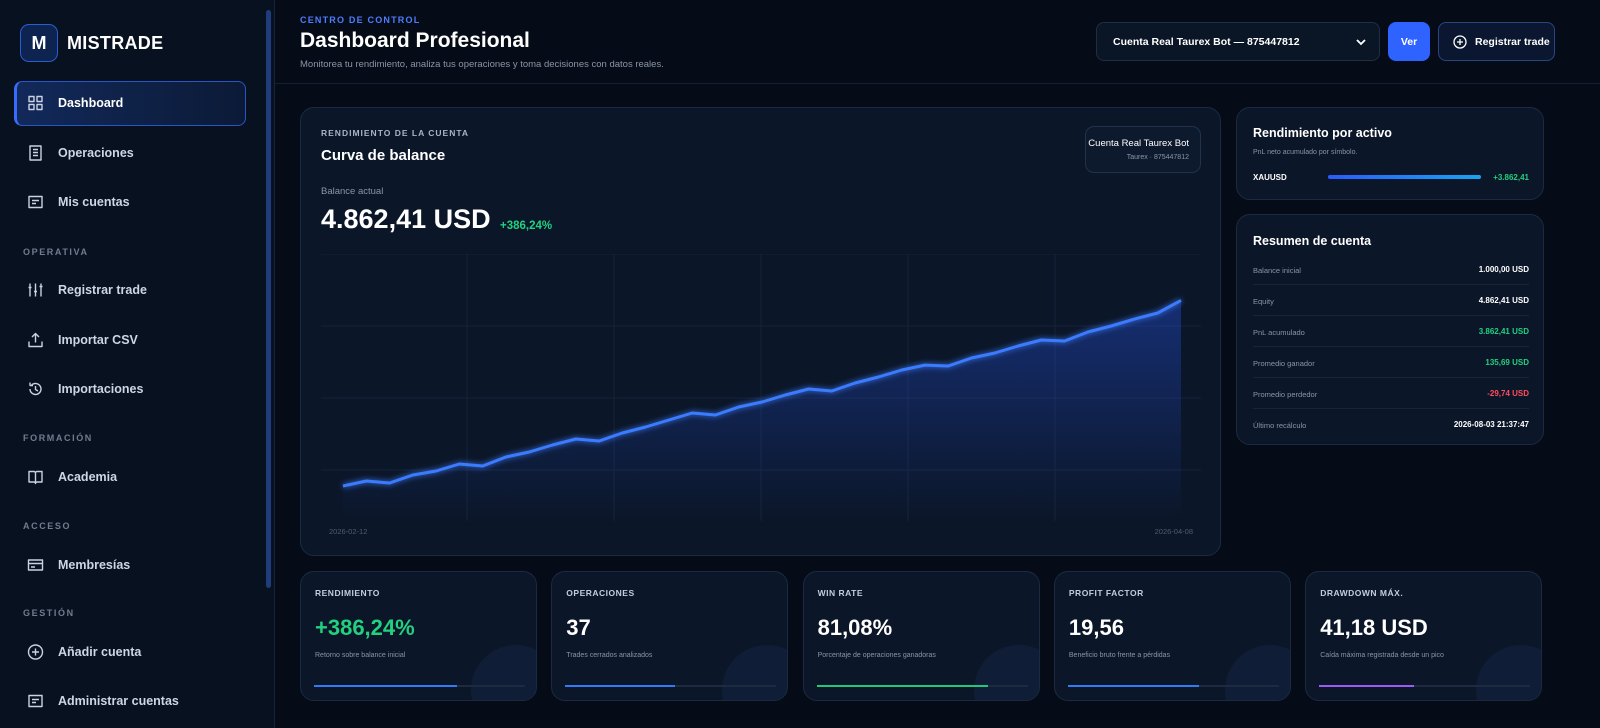  Describe the element at coordinates (1391, 269) in the screenshot. I see `summary-row: Balance inicial 1.000,00 USD` at that location.